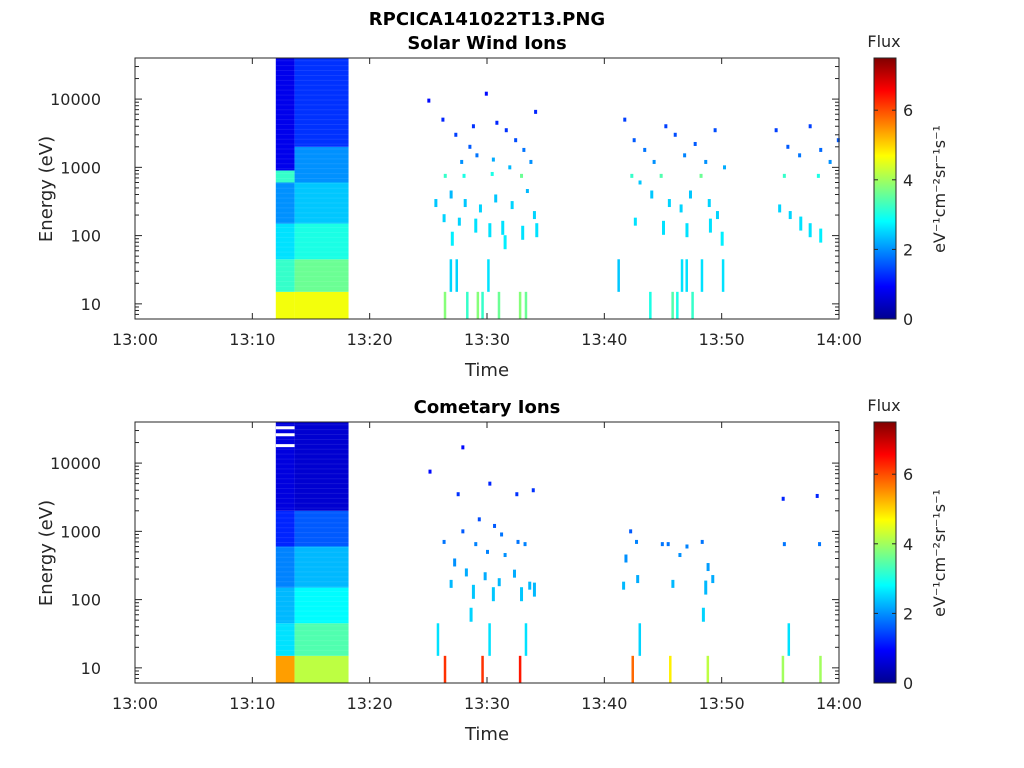  Describe the element at coordinates (893, 579) in the screenshot. I see `colorbar-ticks-cometary: 0 2 4 6` at that location.